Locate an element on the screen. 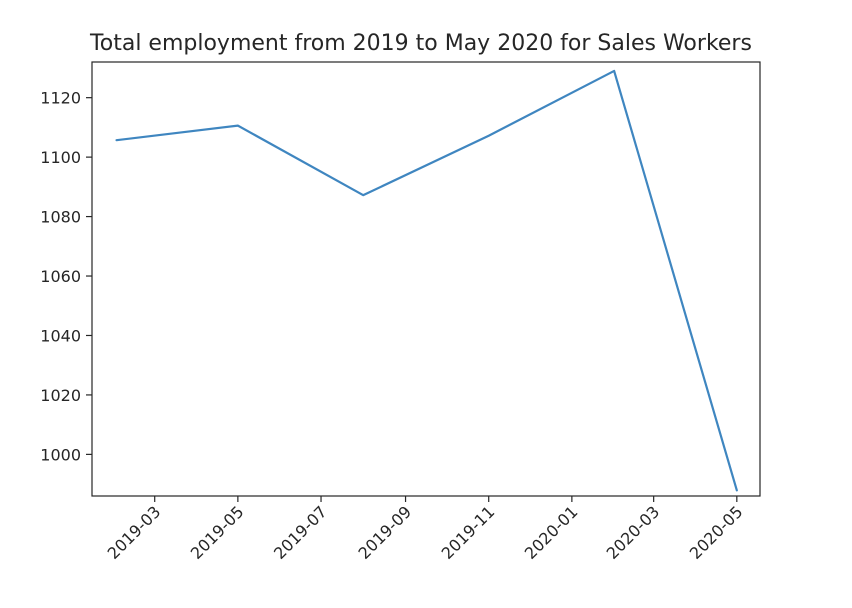  y-tick-label: 1000 is located at coordinates (60, 454).